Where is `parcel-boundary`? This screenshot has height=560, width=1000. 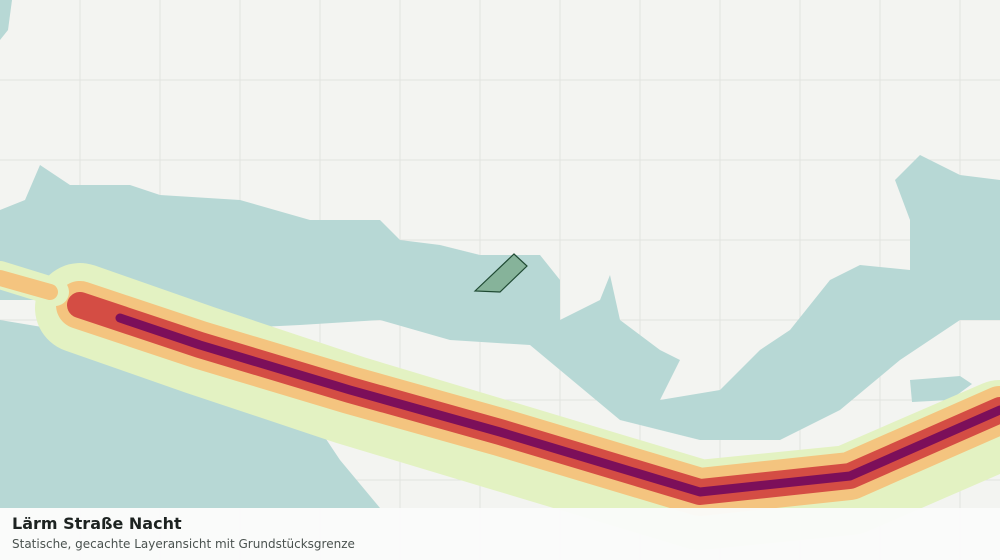 parcel-boundary is located at coordinates (500, 273).